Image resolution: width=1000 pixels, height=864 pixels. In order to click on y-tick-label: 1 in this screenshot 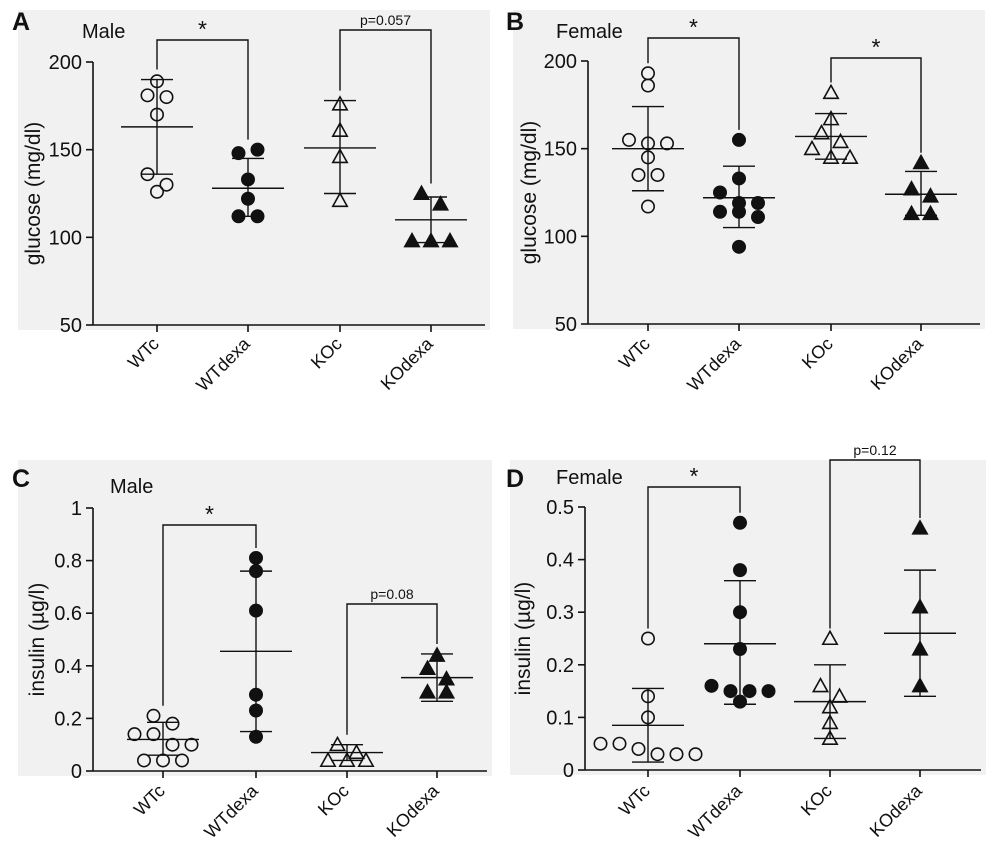, I will do `click(76, 509)`.